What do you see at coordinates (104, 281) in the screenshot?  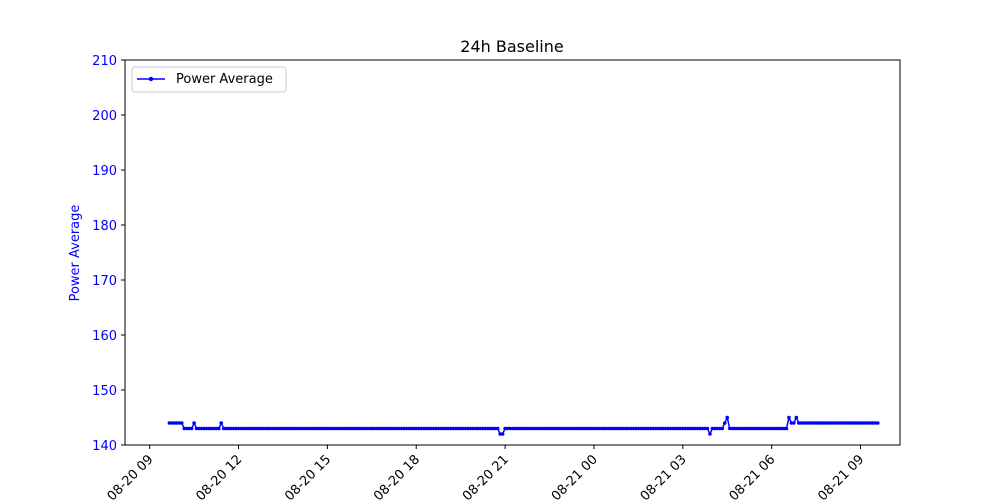 I see `y-tick-label: 170` at bounding box center [104, 281].